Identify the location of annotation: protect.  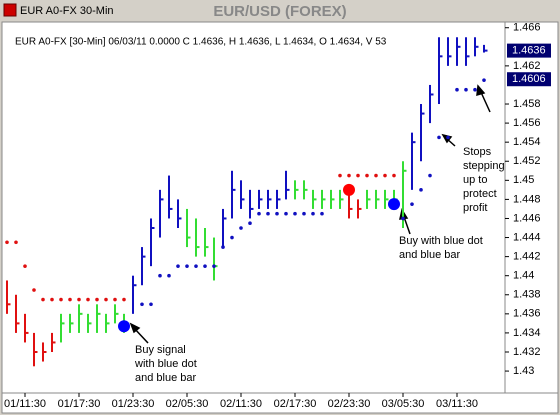
(480, 194).